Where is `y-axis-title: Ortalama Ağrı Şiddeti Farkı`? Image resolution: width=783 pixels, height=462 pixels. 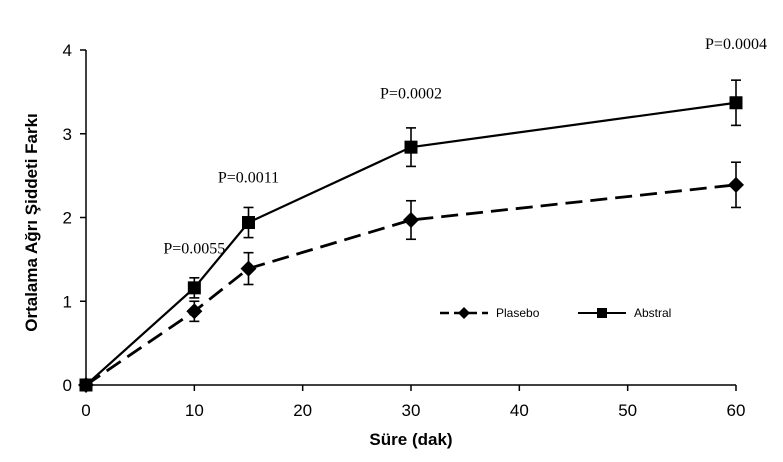 y-axis-title: Ortalama Ağrı Şiddeti Farkı is located at coordinates (31, 222).